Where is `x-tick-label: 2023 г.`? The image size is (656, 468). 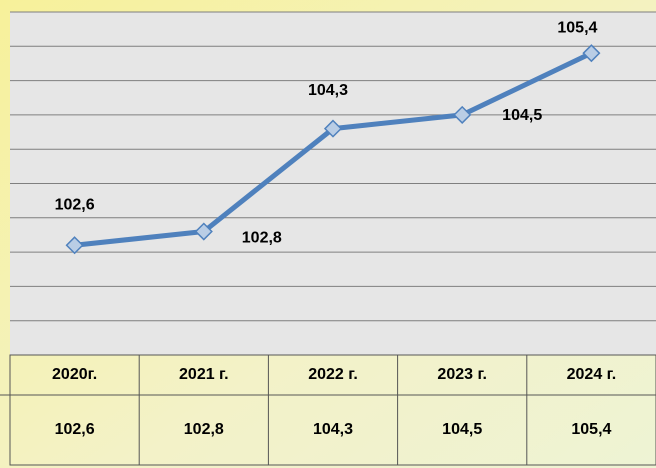
x-tick-label: 2023 г. is located at coordinates (462, 374).